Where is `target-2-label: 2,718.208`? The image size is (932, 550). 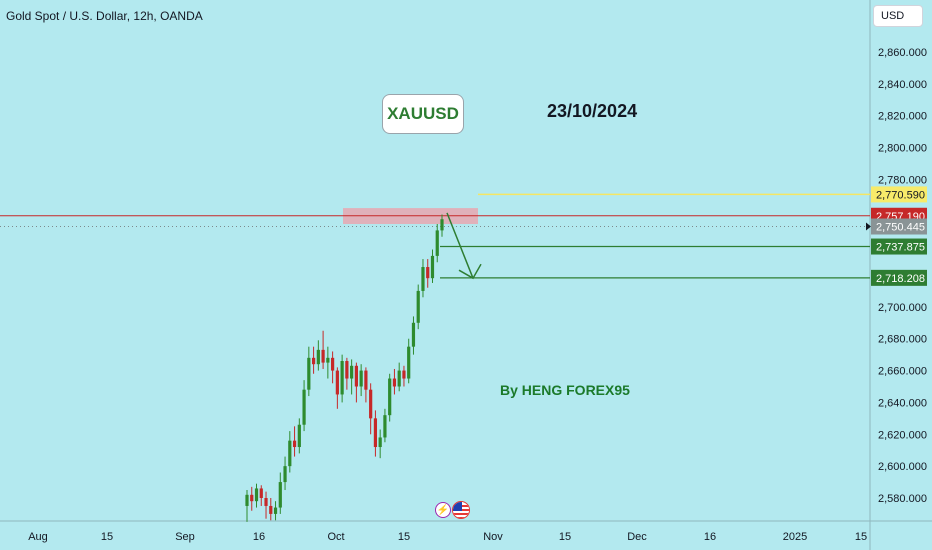
target-2-label: 2,718.208 is located at coordinates (900, 279).